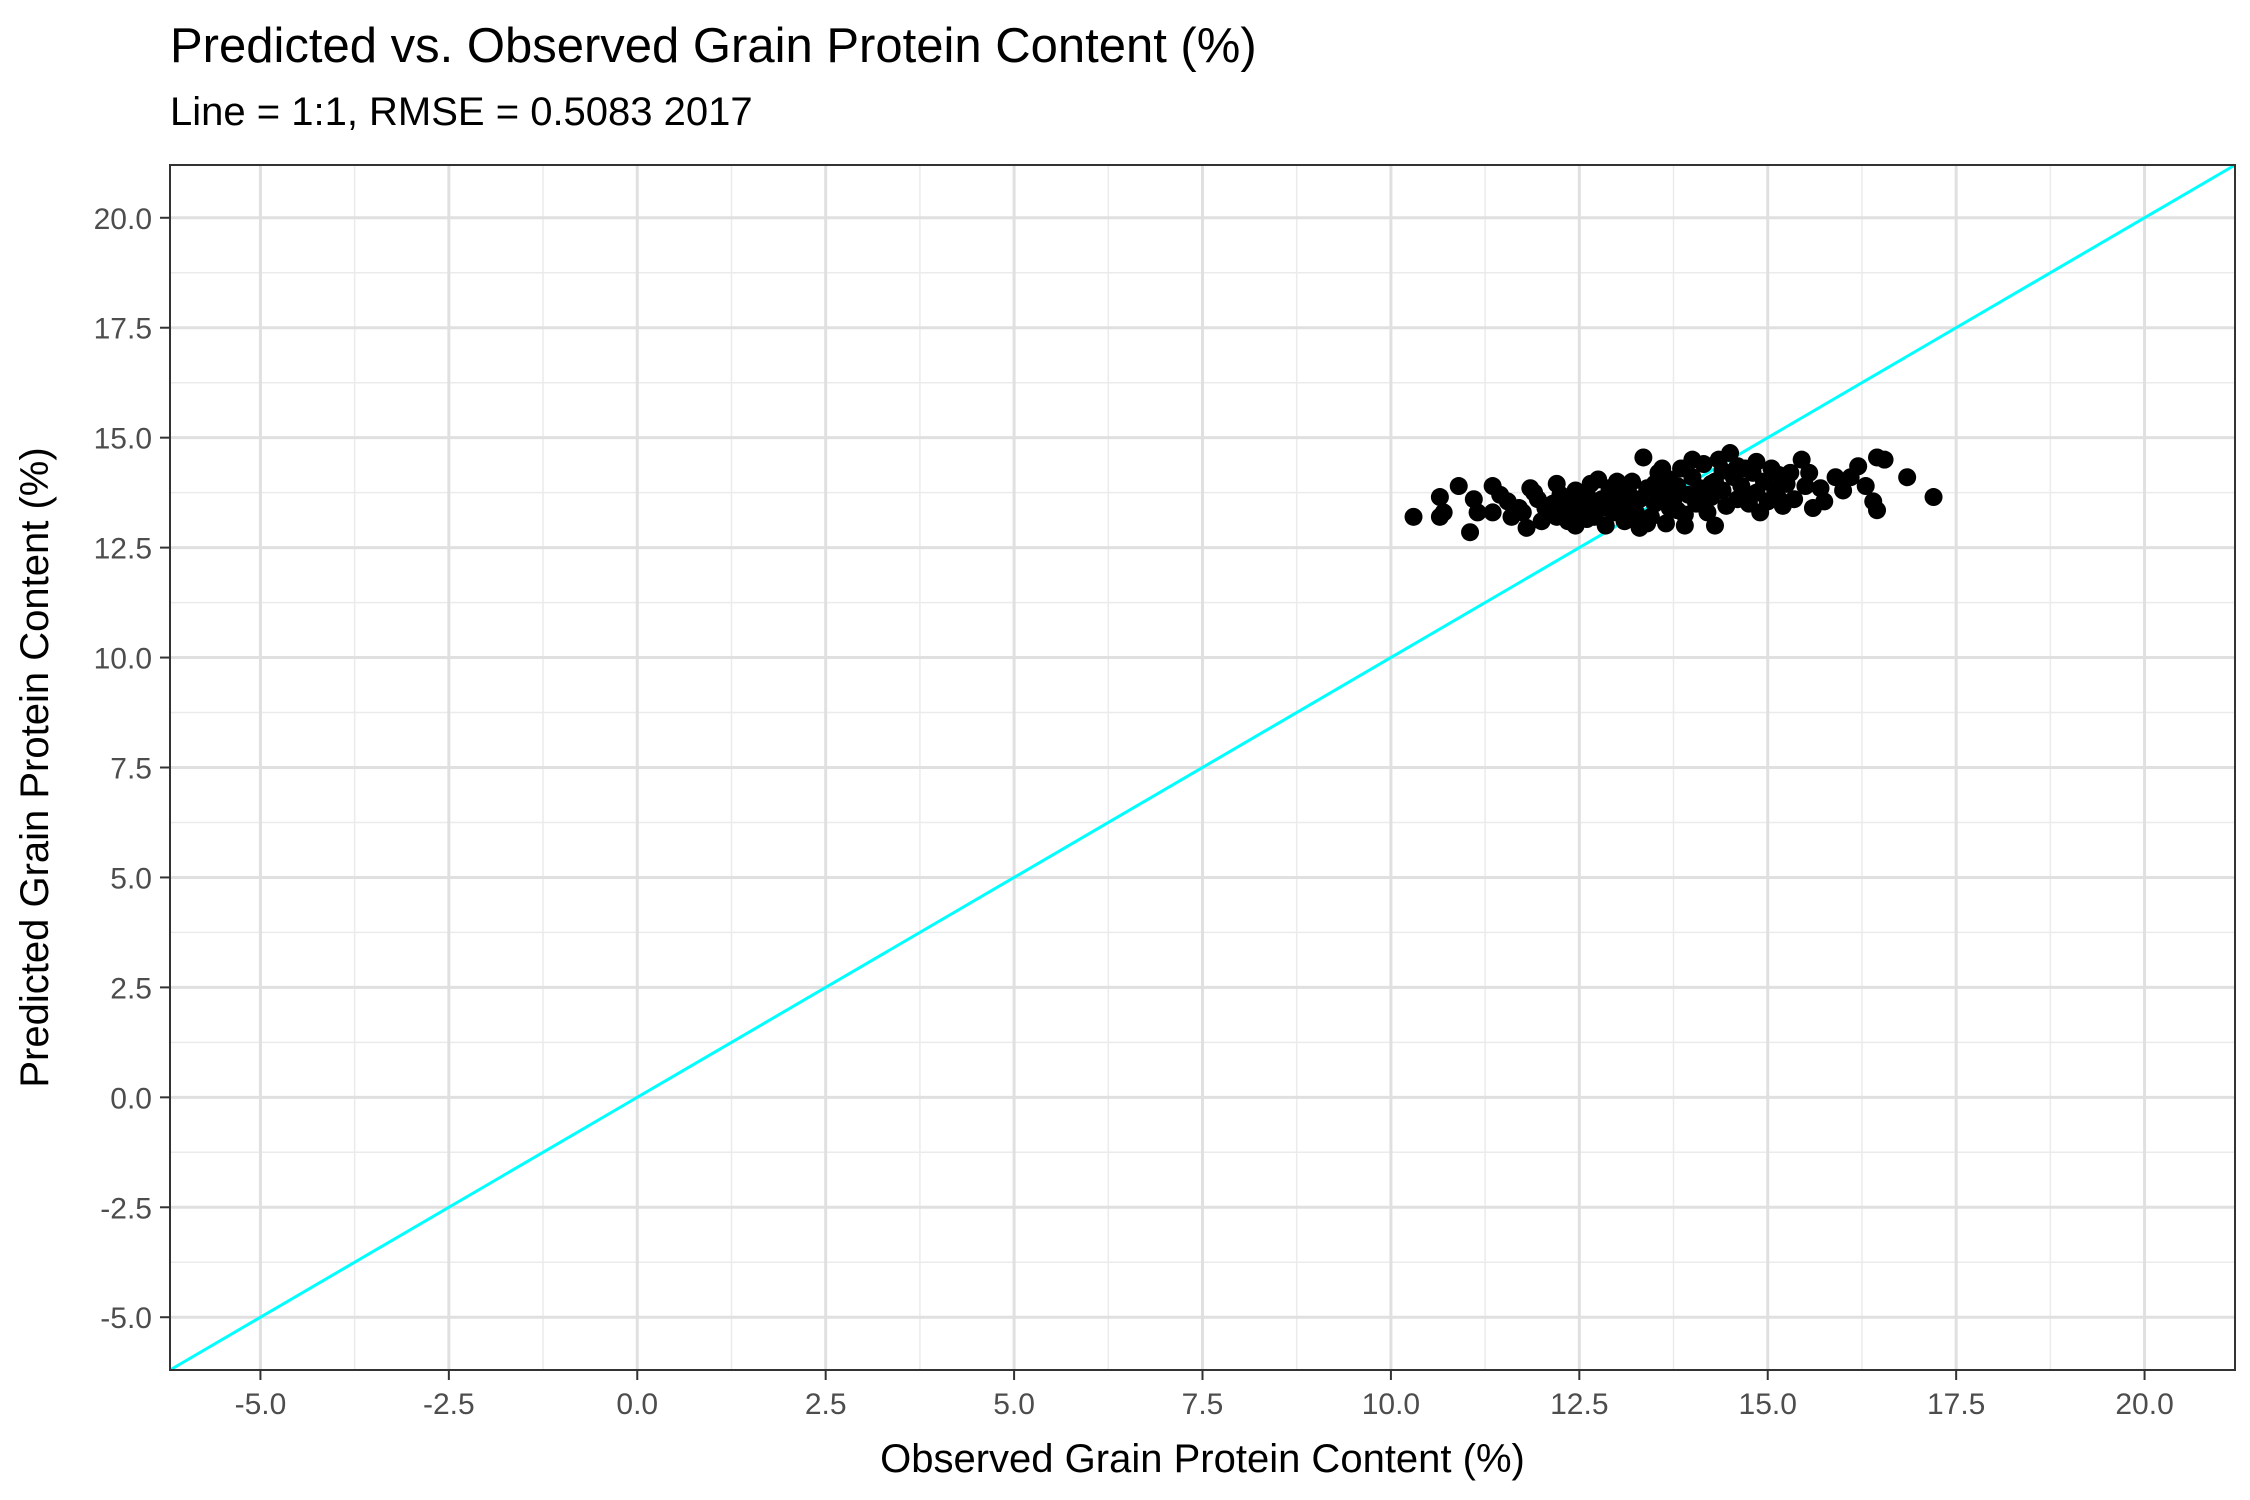 The width and height of the screenshot is (2250, 1500). Describe the element at coordinates (1956, 1404) in the screenshot. I see `x-tick-label: 17.5` at that location.